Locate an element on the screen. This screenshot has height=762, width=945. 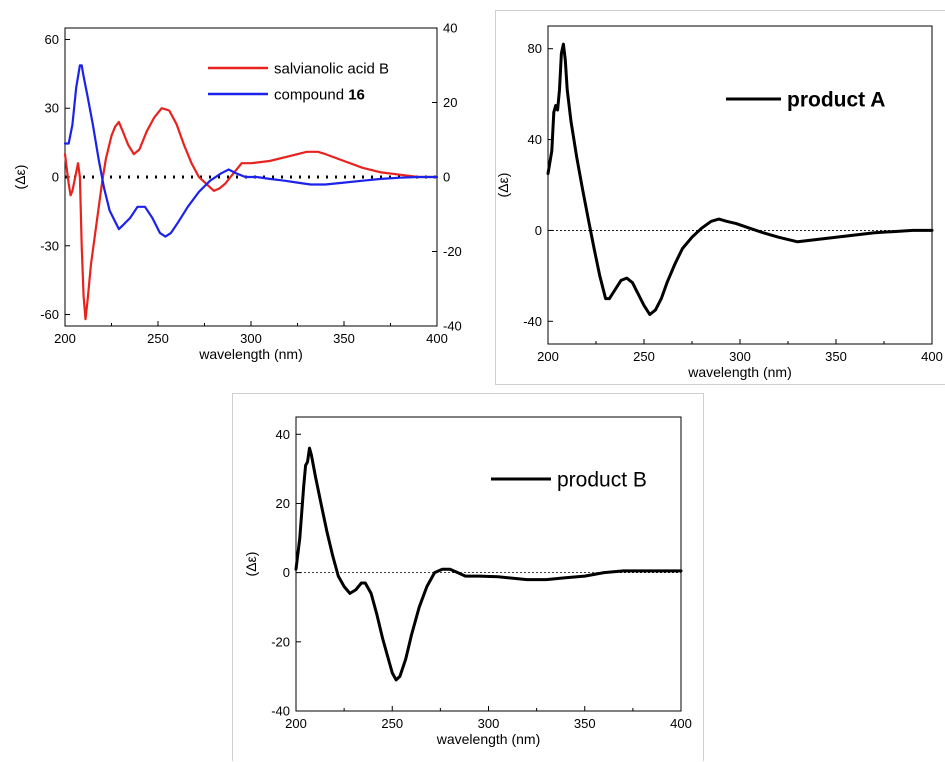
y2-tick-label: 0 is located at coordinates (446, 177).